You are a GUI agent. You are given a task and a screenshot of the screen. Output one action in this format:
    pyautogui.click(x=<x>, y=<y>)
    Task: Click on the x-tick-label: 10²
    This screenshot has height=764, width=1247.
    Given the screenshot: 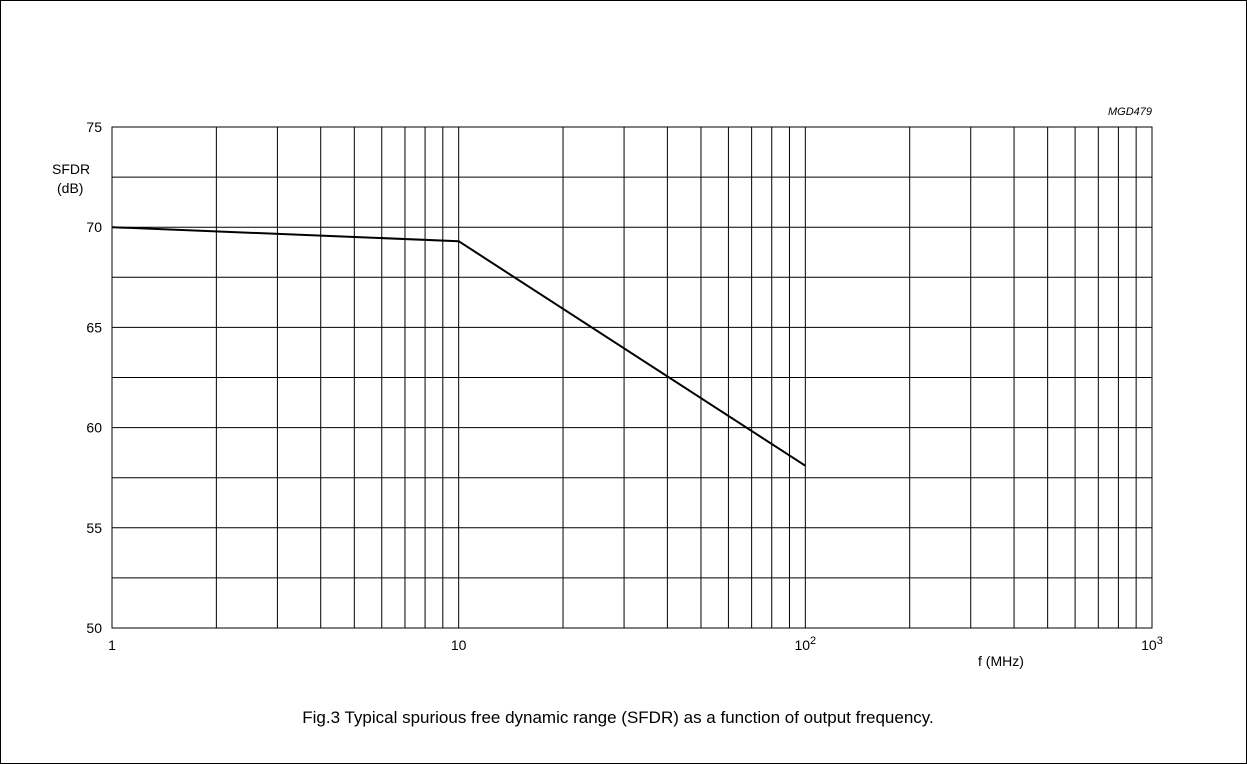 What is the action you would take?
    pyautogui.click(x=805, y=644)
    